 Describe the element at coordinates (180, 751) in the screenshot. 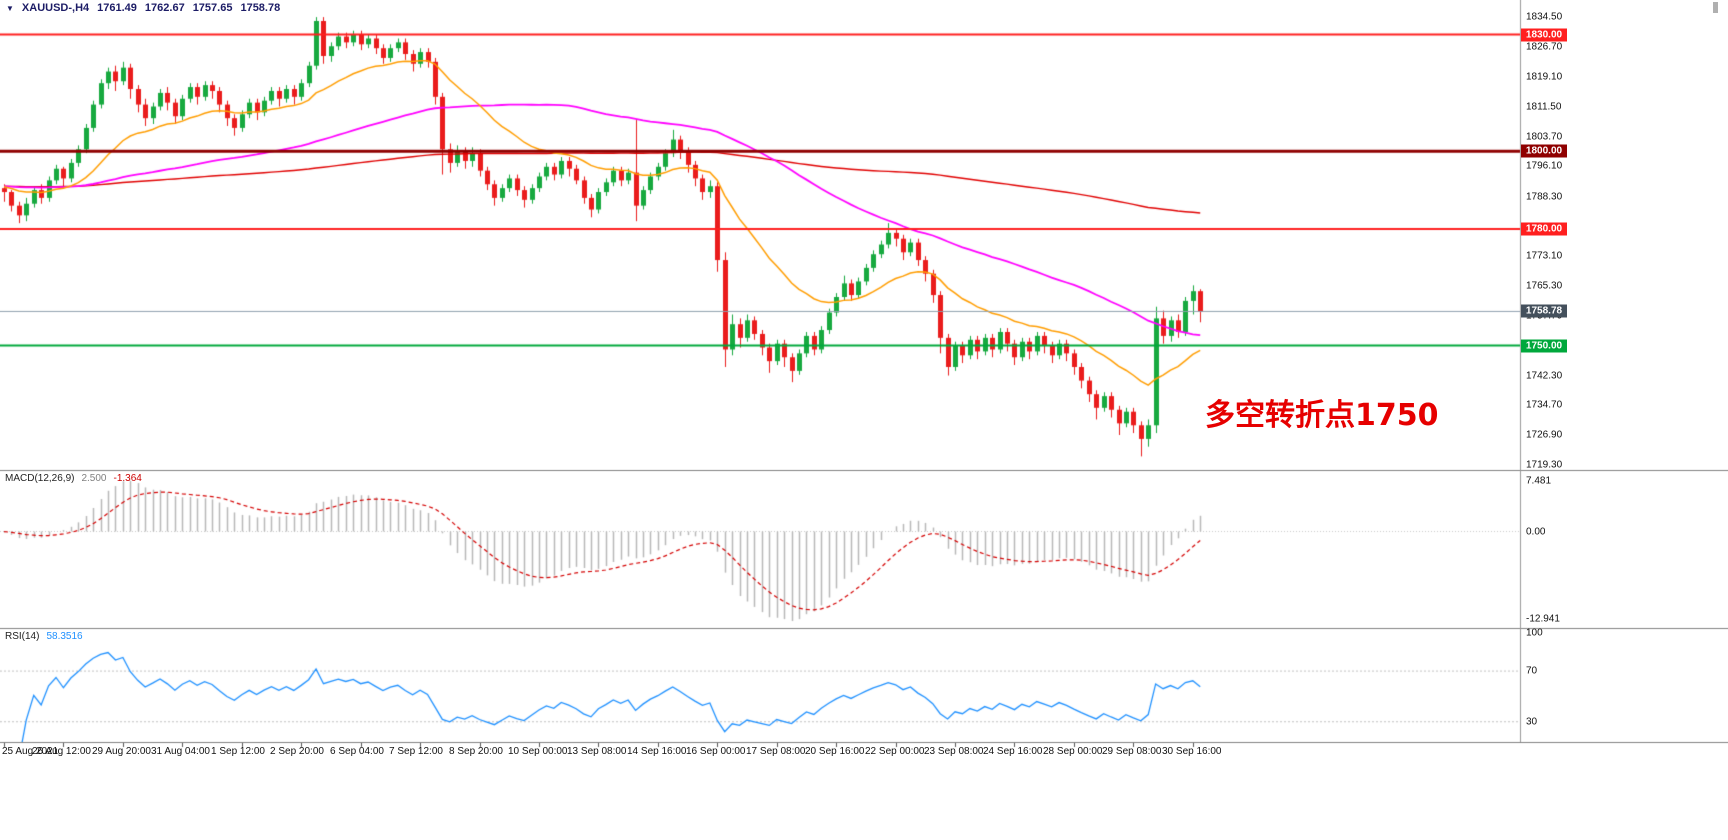

I see `time-axis-label: 31 Aug 04:00` at that location.